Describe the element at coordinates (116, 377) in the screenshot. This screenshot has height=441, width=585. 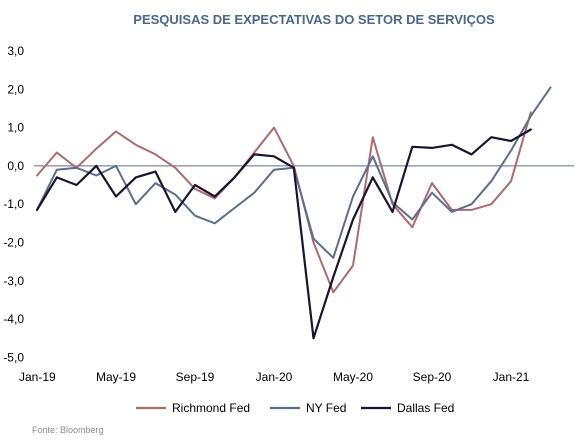
I see `x-tick-label: May-19` at that location.